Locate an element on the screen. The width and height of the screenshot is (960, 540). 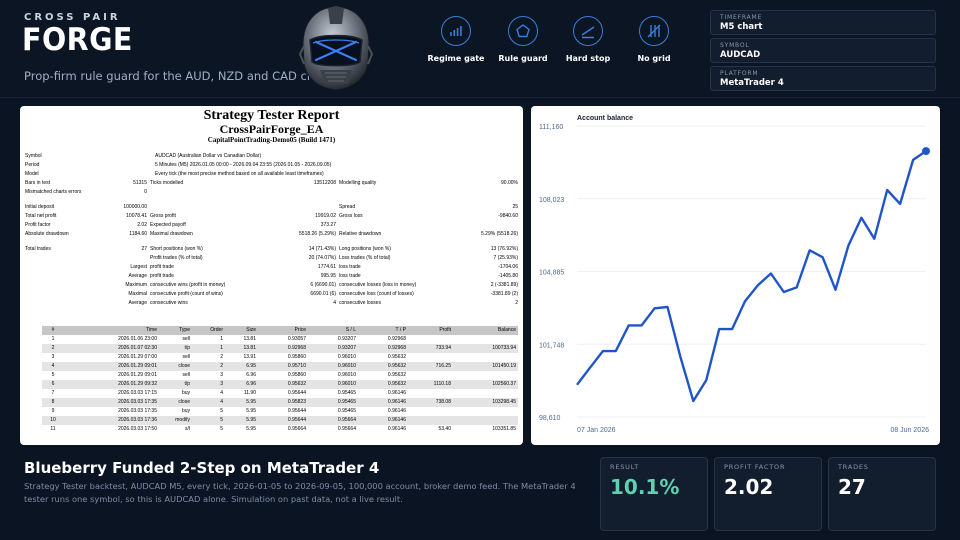
table-cell: s/l is located at coordinates (187, 429).